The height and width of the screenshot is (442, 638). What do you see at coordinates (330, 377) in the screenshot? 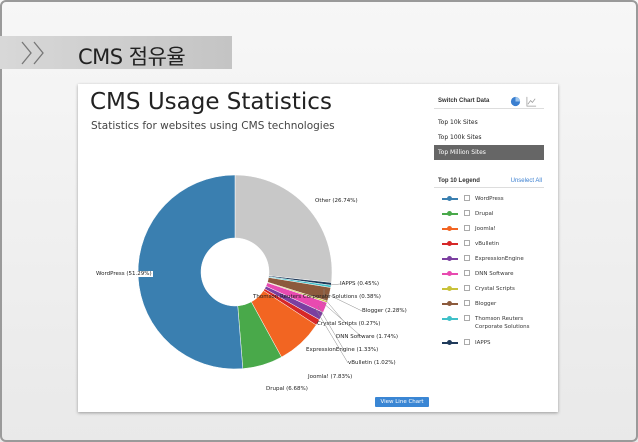
I see `pie-label: Joomla! (7.83%)` at bounding box center [330, 377].